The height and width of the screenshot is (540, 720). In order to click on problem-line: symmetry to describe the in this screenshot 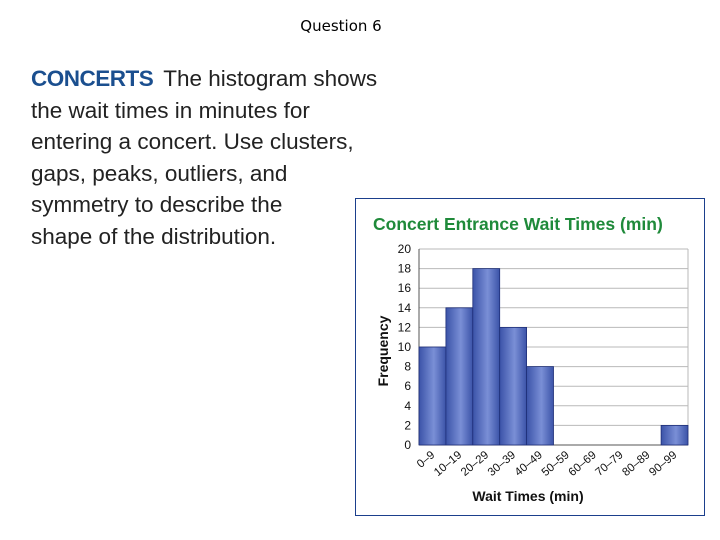, I will do `click(157, 205)`.